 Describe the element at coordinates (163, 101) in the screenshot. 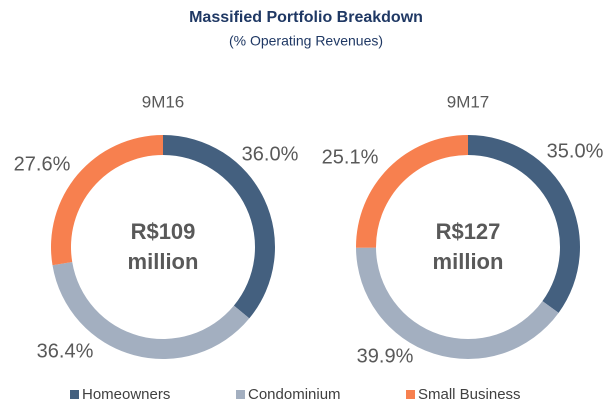

I see `pie-title: 9M16` at that location.